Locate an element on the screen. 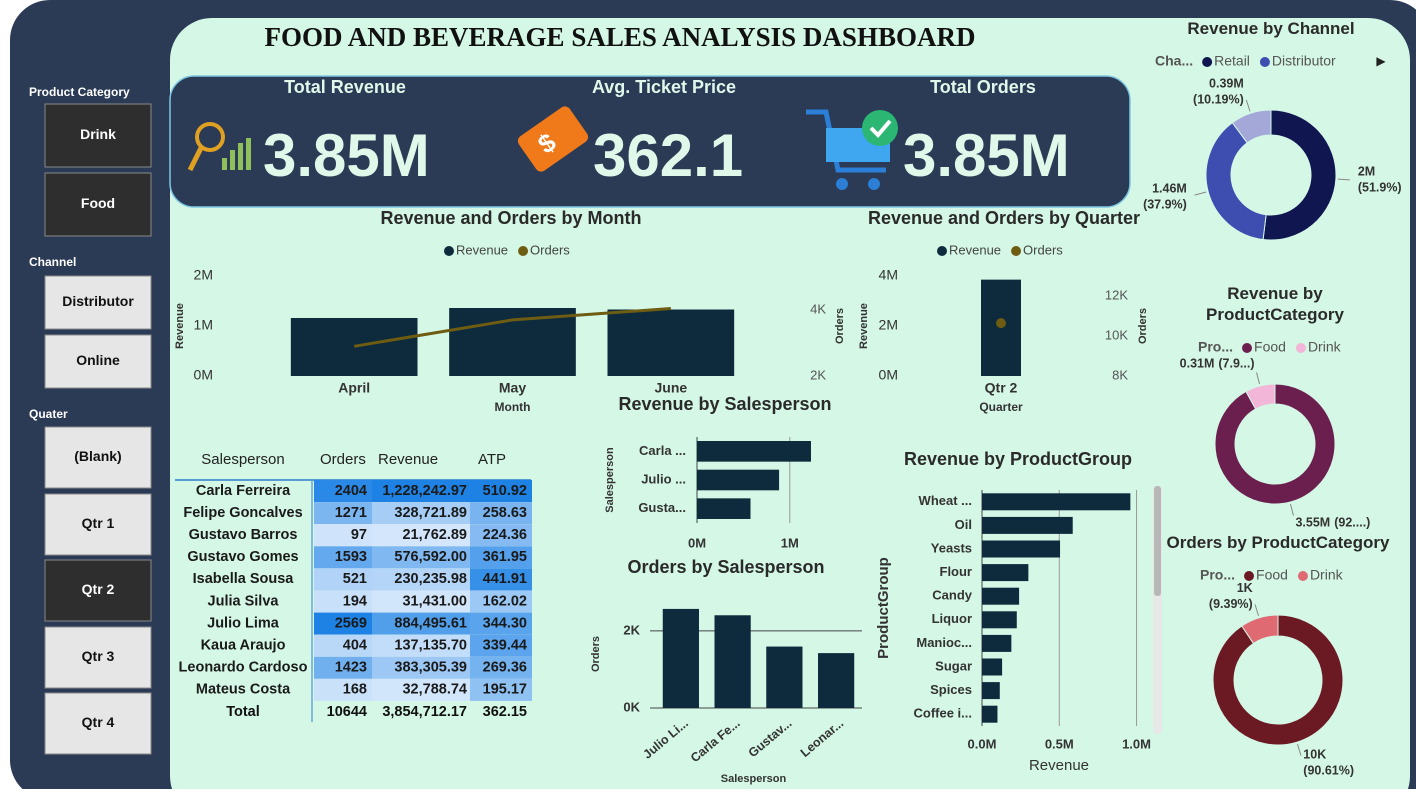 Image resolution: width=1416 pixels, height=794 pixels. y-tick-label: Spices is located at coordinates (951, 689).